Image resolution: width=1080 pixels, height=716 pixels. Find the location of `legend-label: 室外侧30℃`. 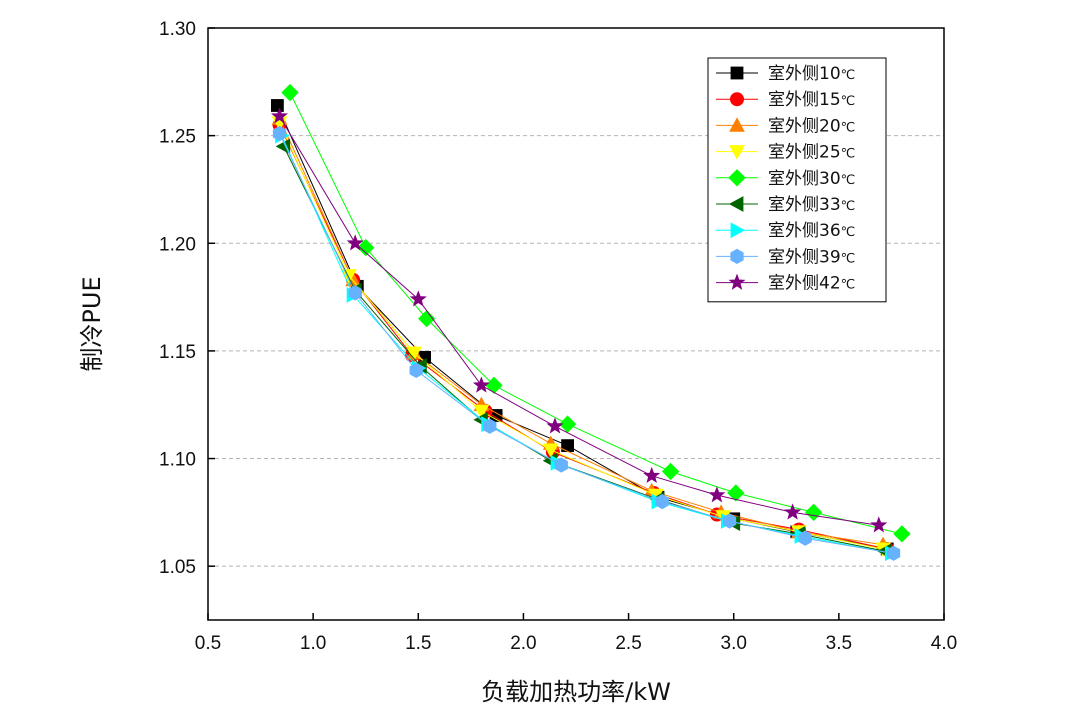

legend-label: 室外侧30℃ is located at coordinates (811, 179).